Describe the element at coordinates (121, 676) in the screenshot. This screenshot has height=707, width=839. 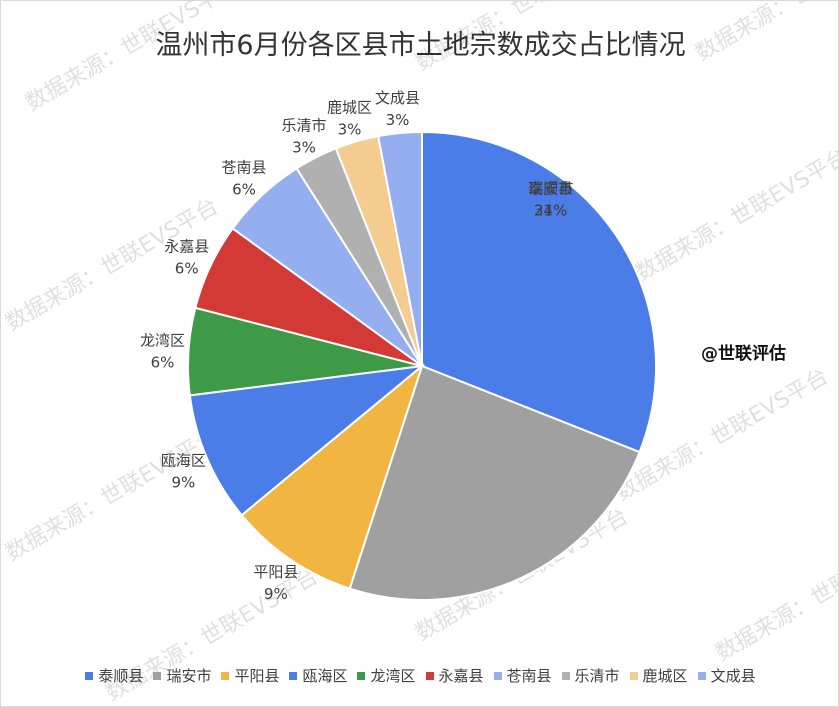
I see `legend-label: 泰顺县` at that location.